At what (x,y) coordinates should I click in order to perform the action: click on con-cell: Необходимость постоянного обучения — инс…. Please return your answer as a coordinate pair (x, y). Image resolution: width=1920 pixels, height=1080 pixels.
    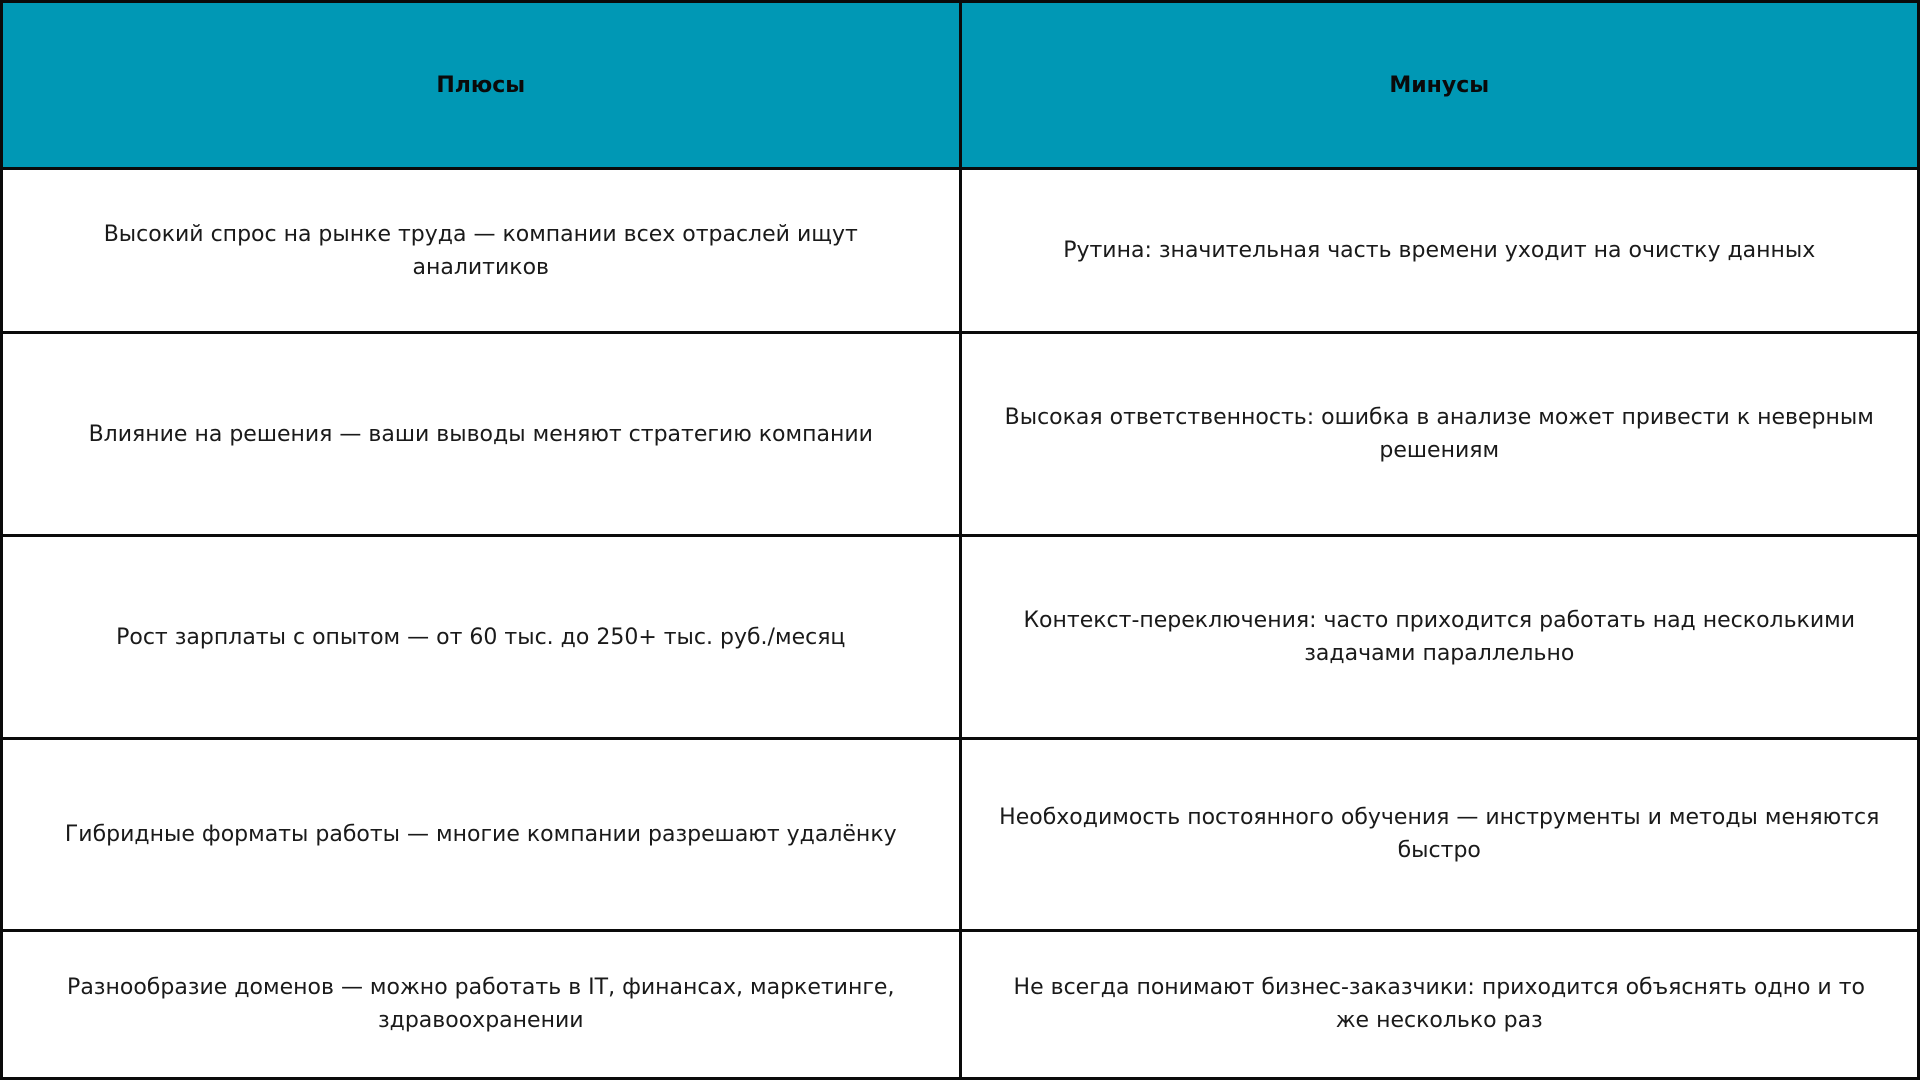
    Looking at the image, I should click on (1439, 834).